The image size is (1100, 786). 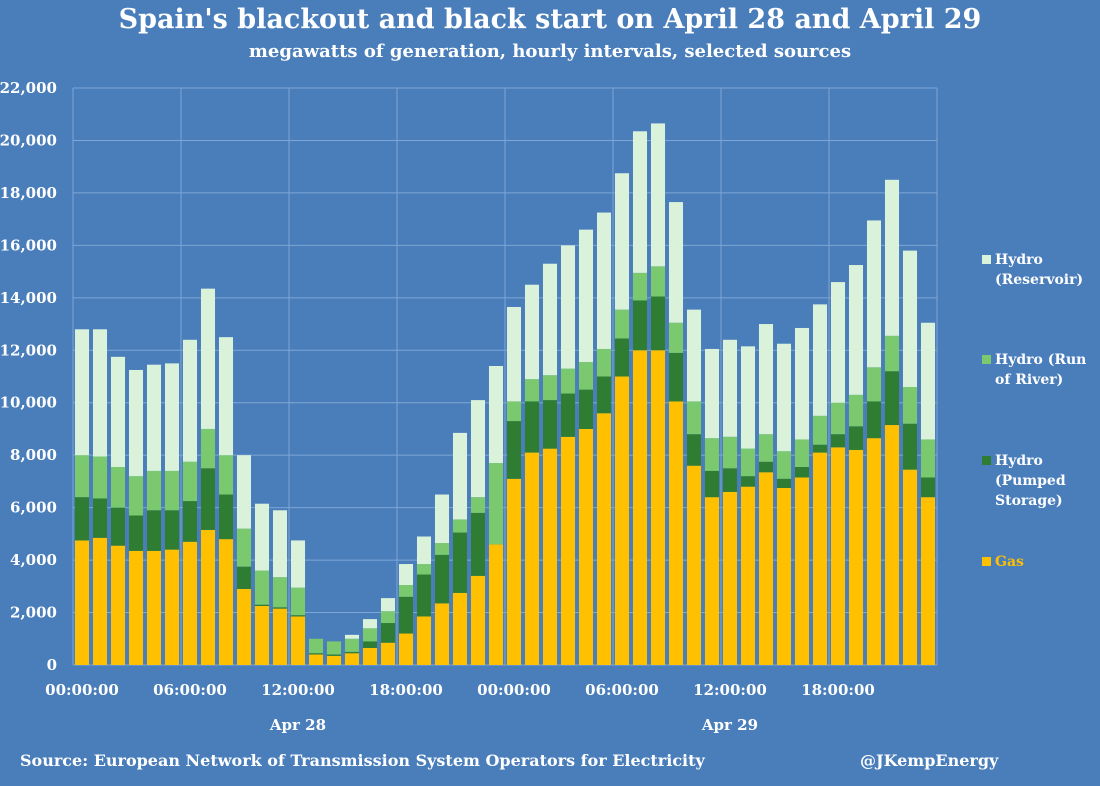 What do you see at coordinates (28, 350) in the screenshot?
I see `y-tick-label: 12,000` at bounding box center [28, 350].